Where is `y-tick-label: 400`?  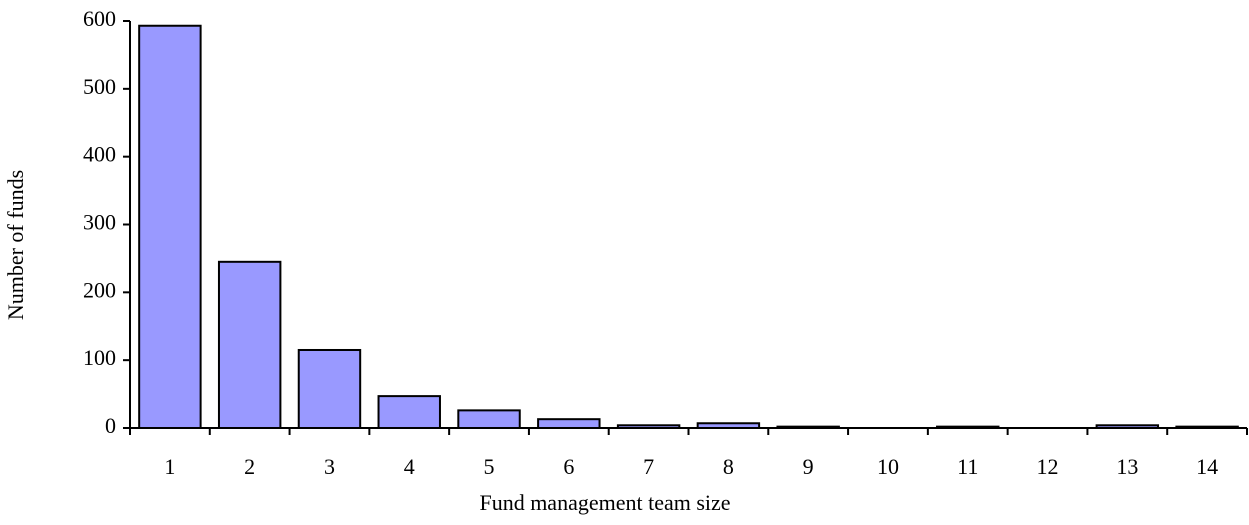
y-tick-label: 400 is located at coordinates (99, 154).